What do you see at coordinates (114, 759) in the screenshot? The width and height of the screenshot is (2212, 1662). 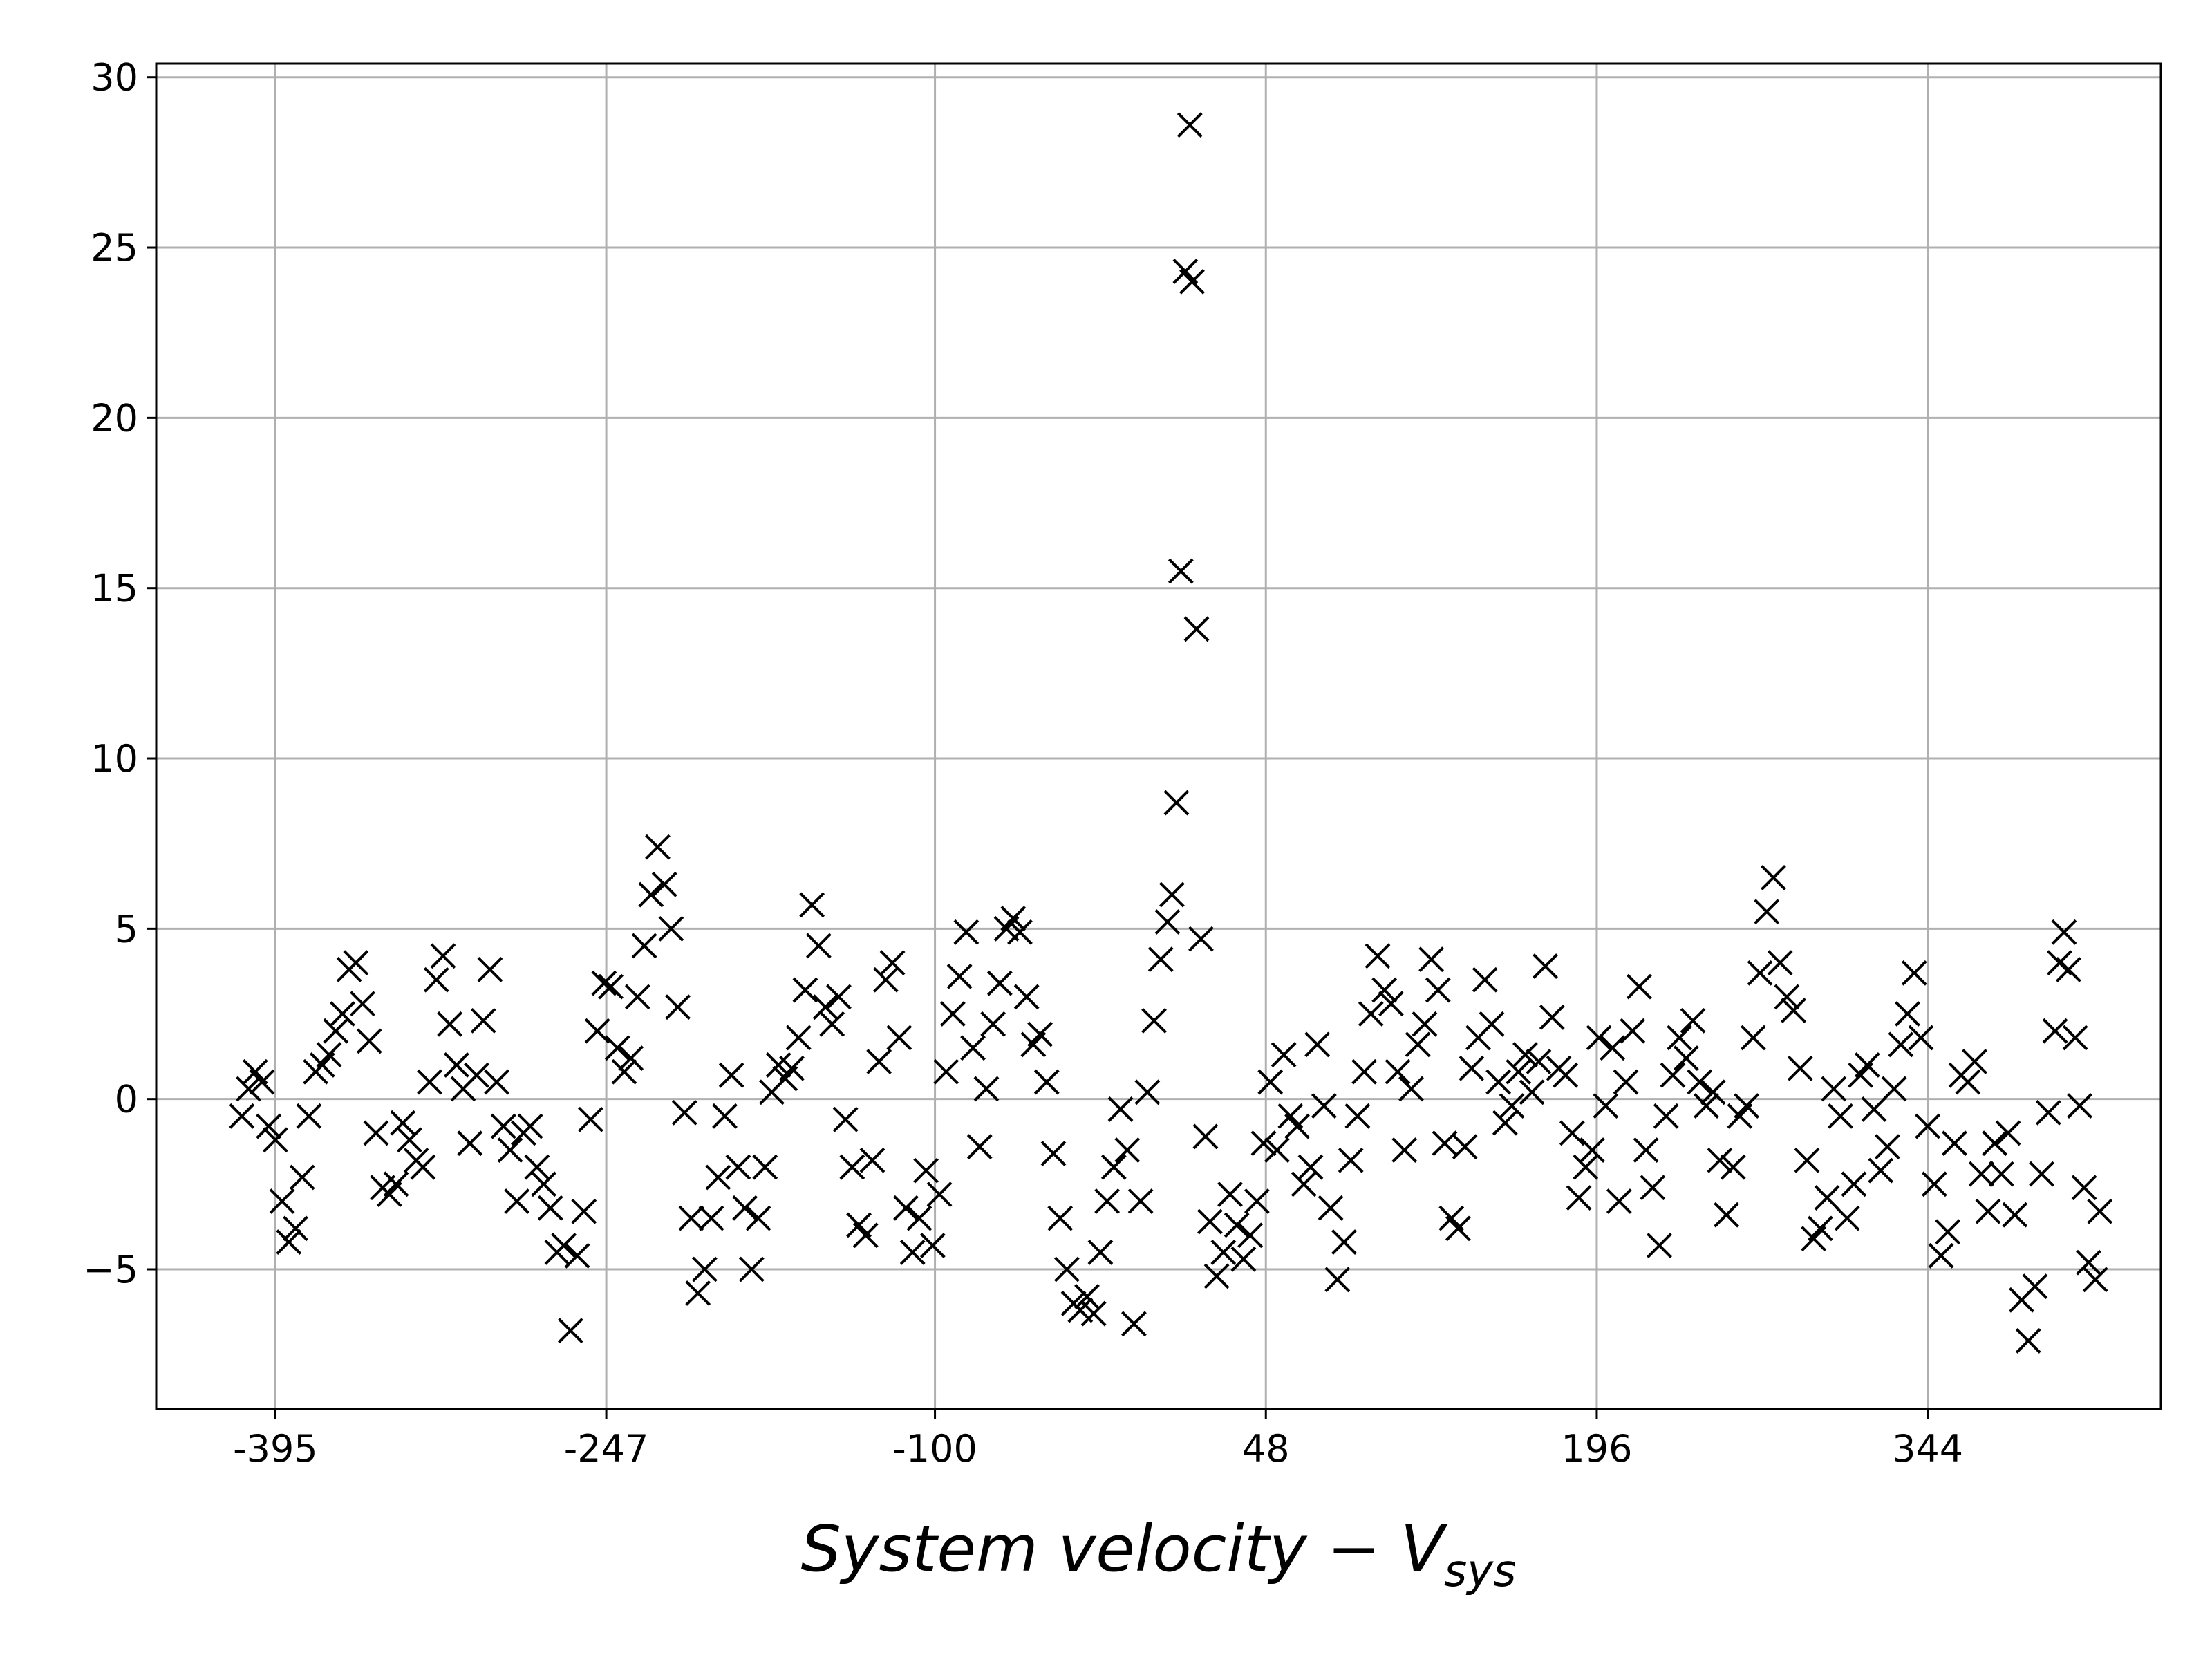 I see `y-tick-label: 10` at bounding box center [114, 759].